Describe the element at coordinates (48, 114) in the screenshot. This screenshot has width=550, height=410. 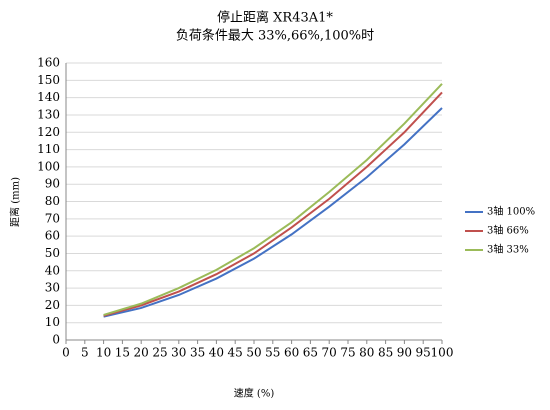
I see `y-tick-label: 130` at that location.